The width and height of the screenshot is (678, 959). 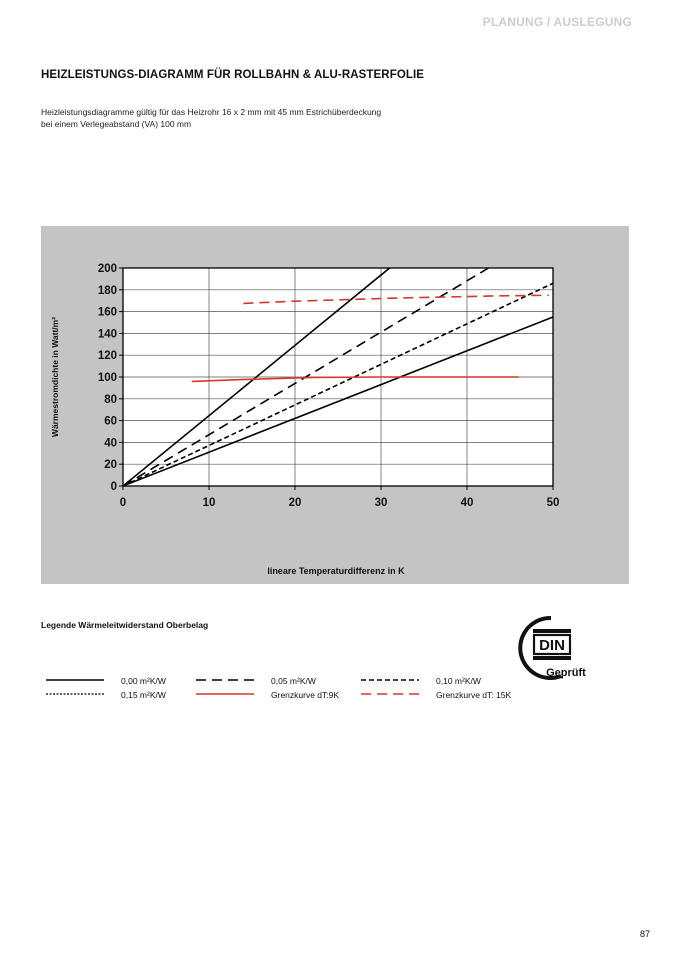 What do you see at coordinates (305, 695) in the screenshot?
I see `legend-label: Grenzkurve dT:9K` at bounding box center [305, 695].